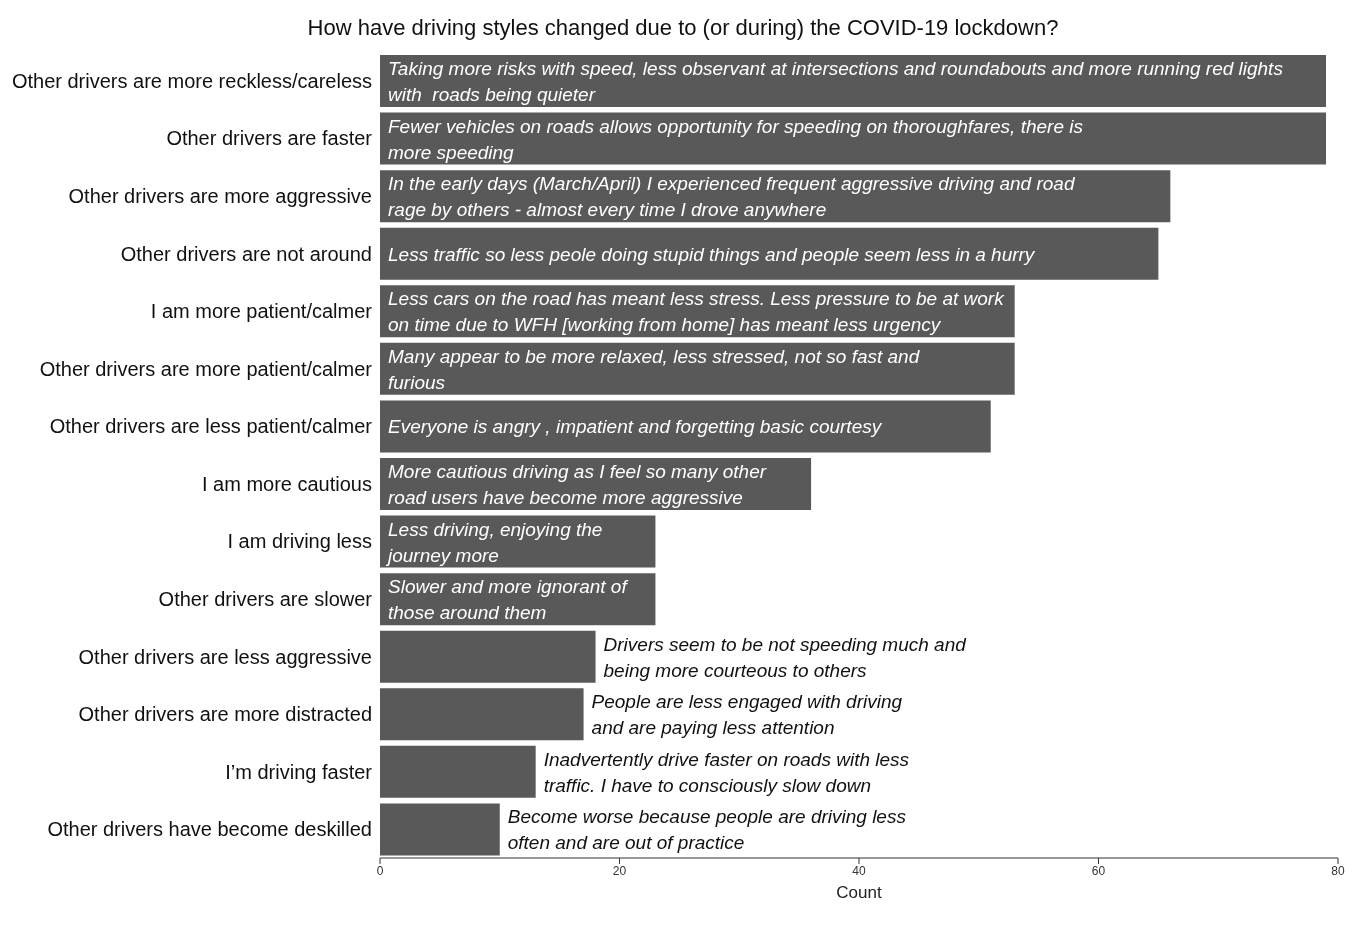  Describe the element at coordinates (261, 311) in the screenshot. I see `y-tick-label: I am more patient/calmer` at that location.